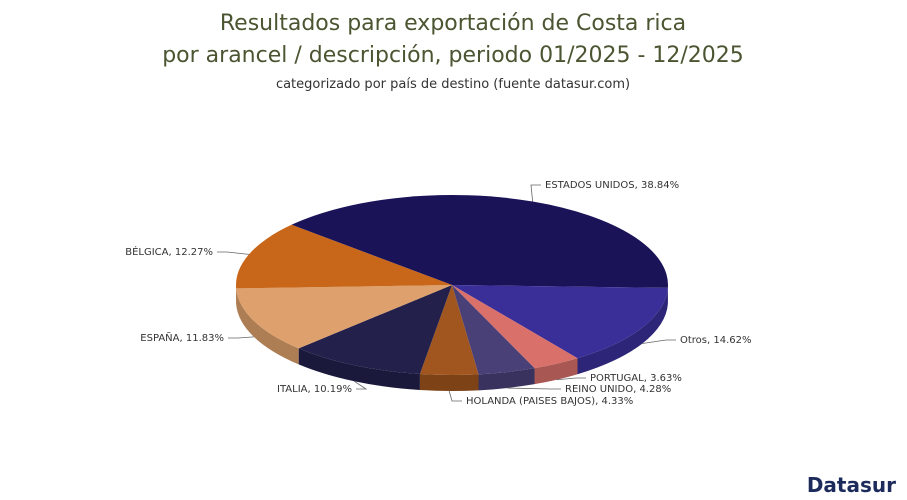 This screenshot has width=907, height=500. What do you see at coordinates (617, 378) in the screenshot?
I see `data-label-category: PORTUGAL` at bounding box center [617, 378].